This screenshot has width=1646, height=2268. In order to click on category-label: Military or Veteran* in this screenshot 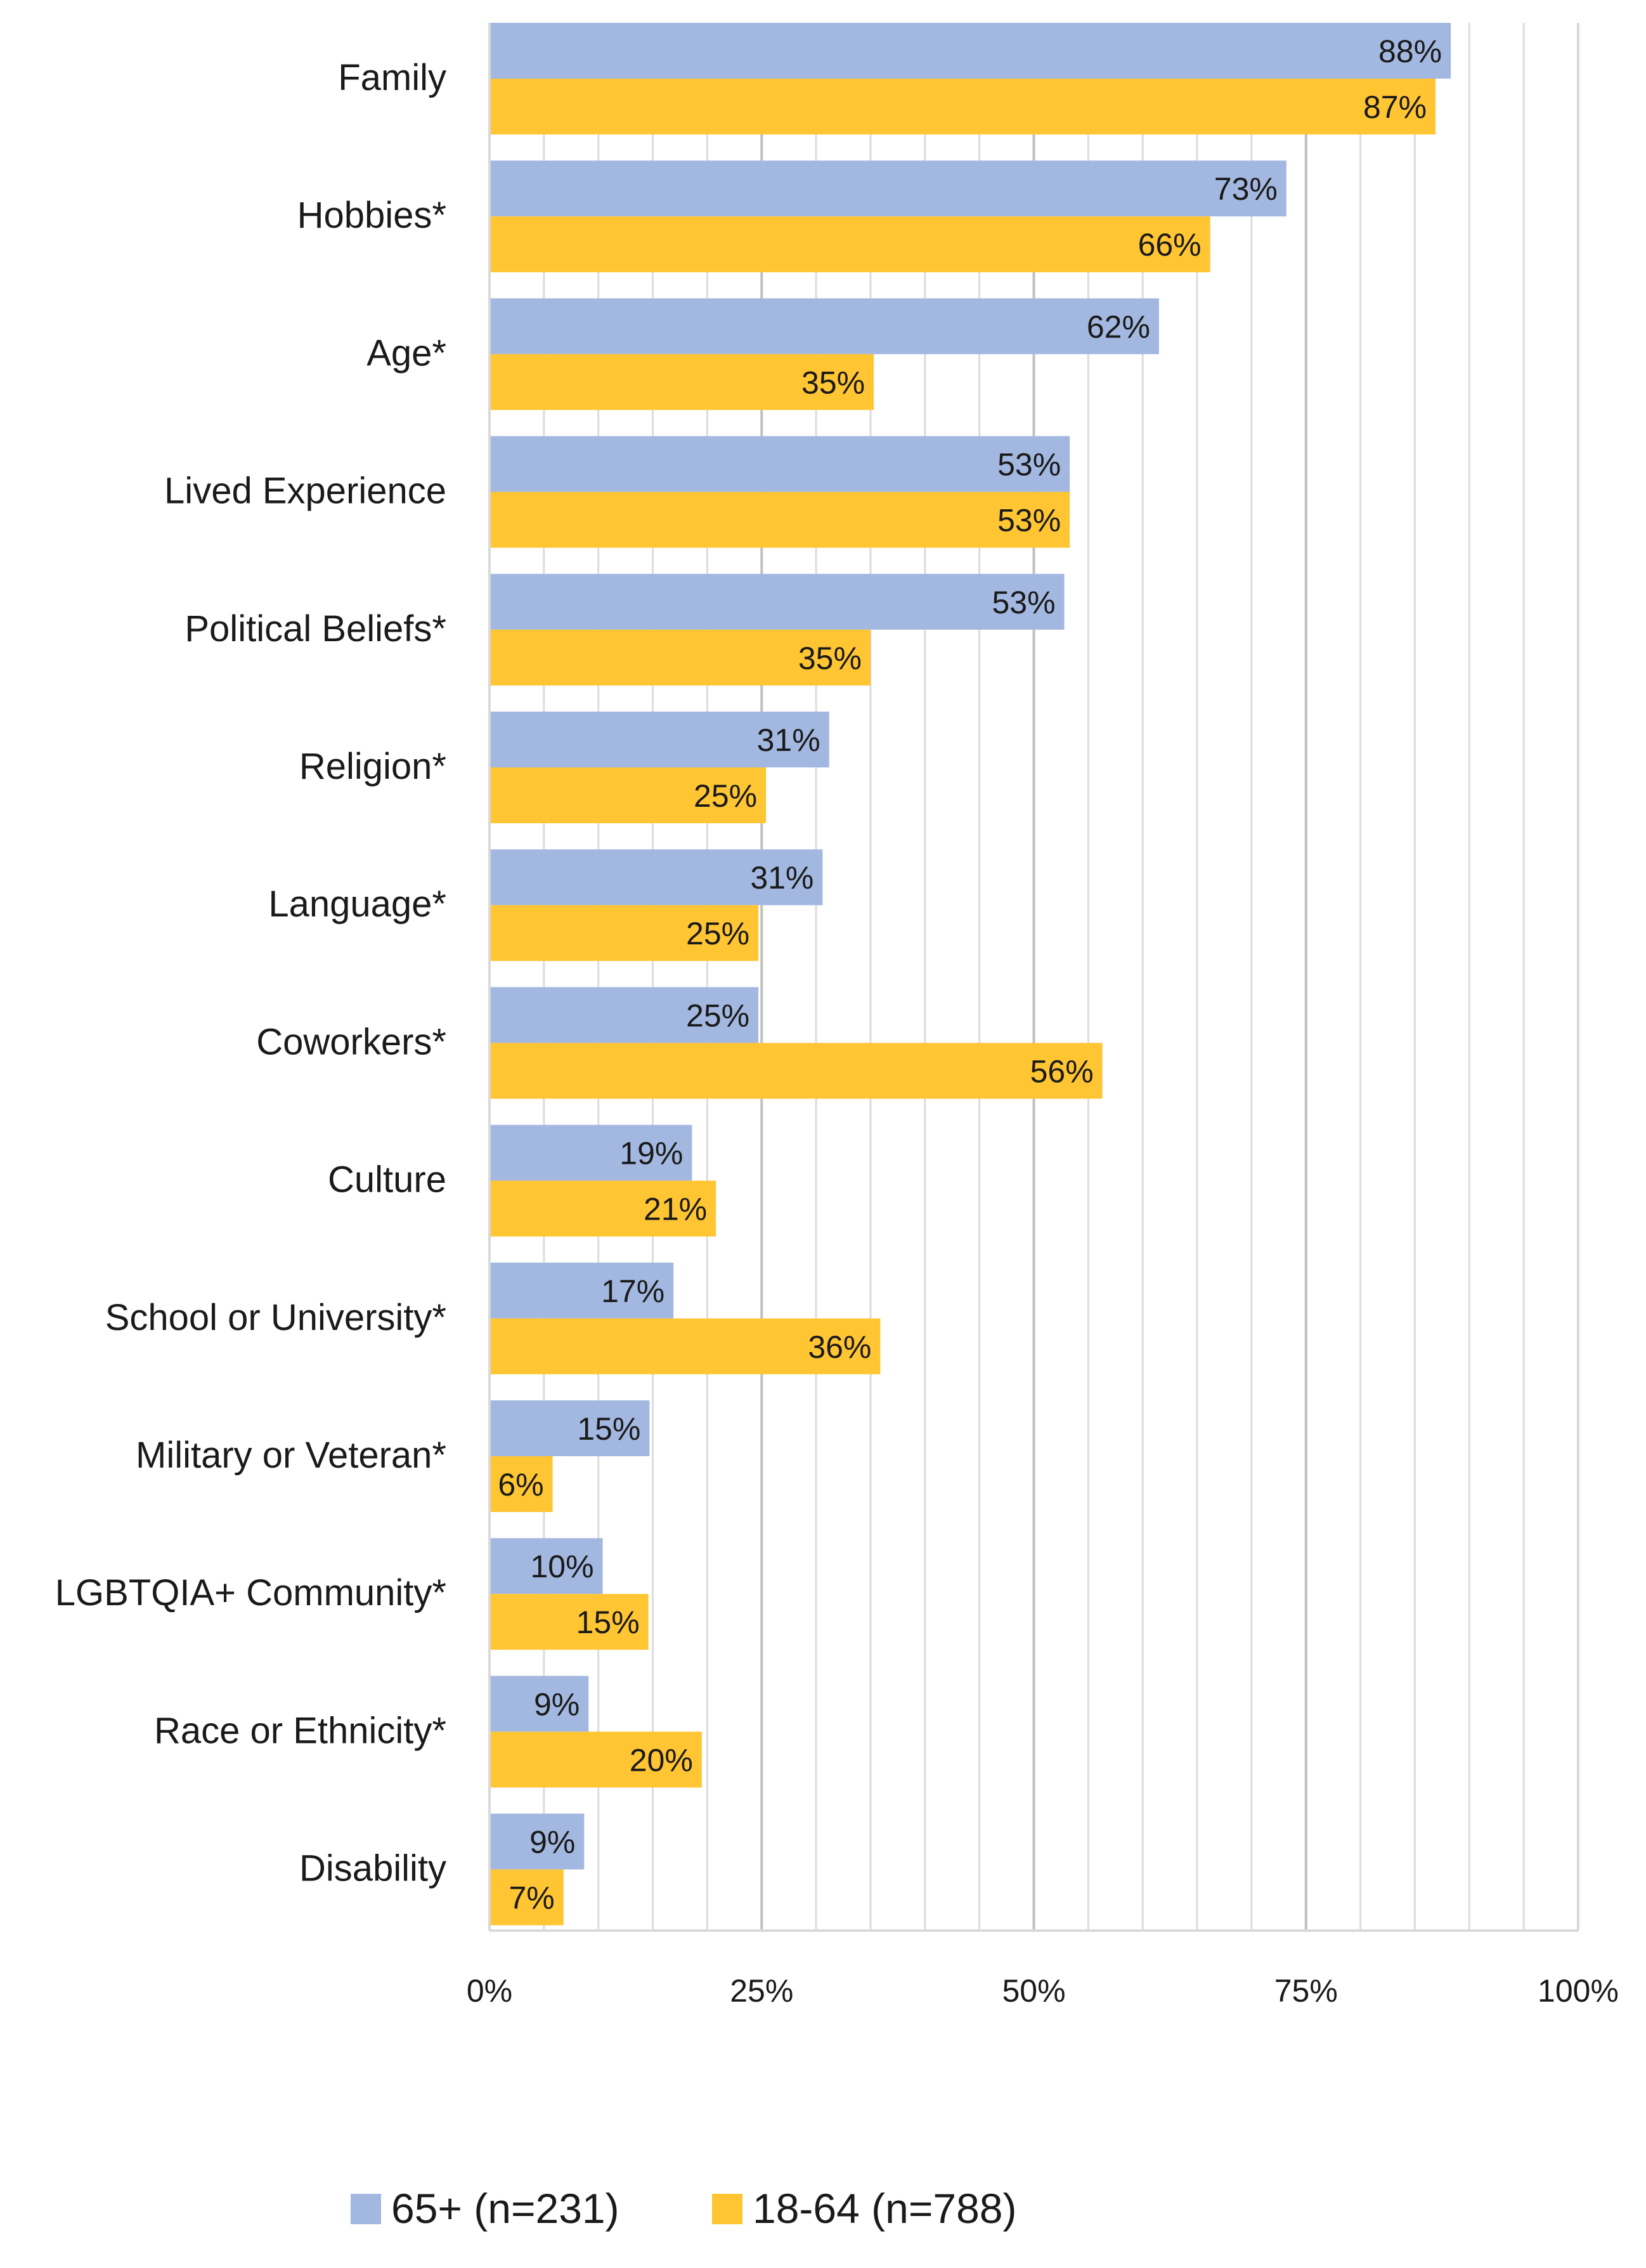, I will do `click(291, 1455)`.